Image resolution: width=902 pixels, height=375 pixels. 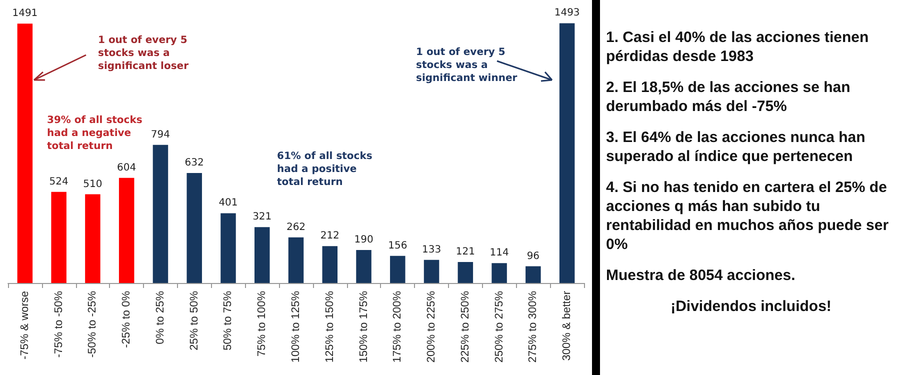 What do you see at coordinates (364, 326) in the screenshot?
I see `x-tick-label: 150% to 175%` at bounding box center [364, 326].